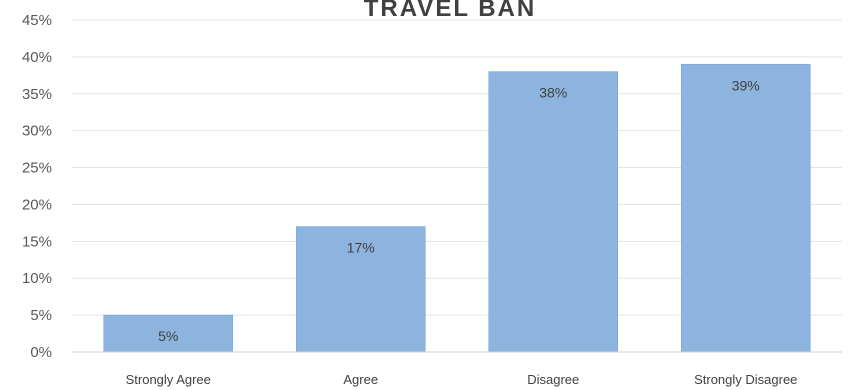 Image resolution: width=850 pixels, height=390 pixels. What do you see at coordinates (37, 20) in the screenshot?
I see `y-tick-label: 45%` at bounding box center [37, 20].